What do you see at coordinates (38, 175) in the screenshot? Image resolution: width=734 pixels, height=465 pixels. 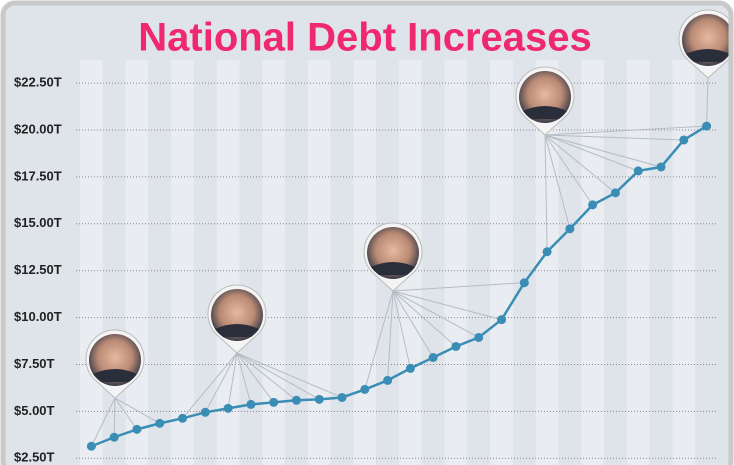 I see `y-tick-label: $17.50T` at bounding box center [38, 175].